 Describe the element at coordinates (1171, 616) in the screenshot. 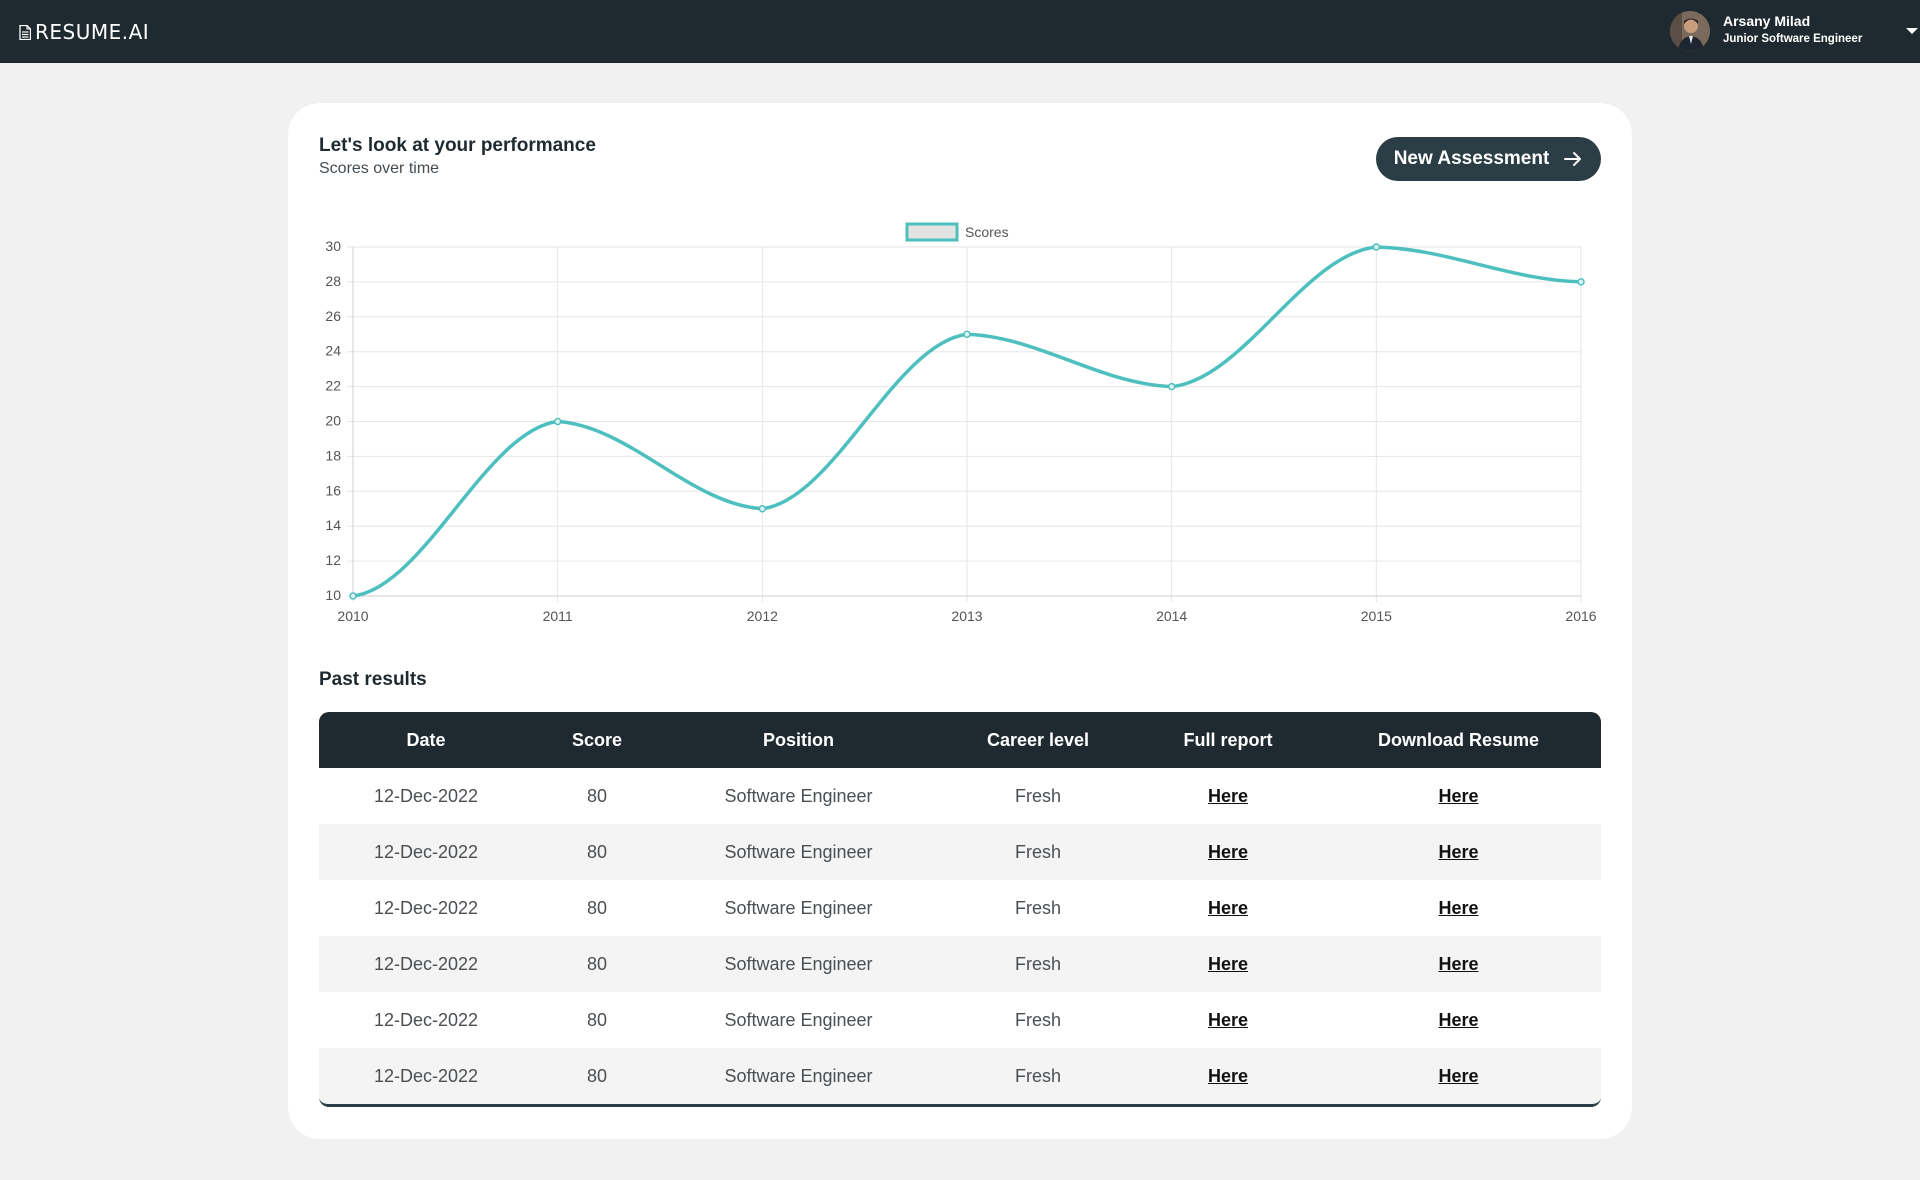

I see `x-tick-label: 2014` at that location.